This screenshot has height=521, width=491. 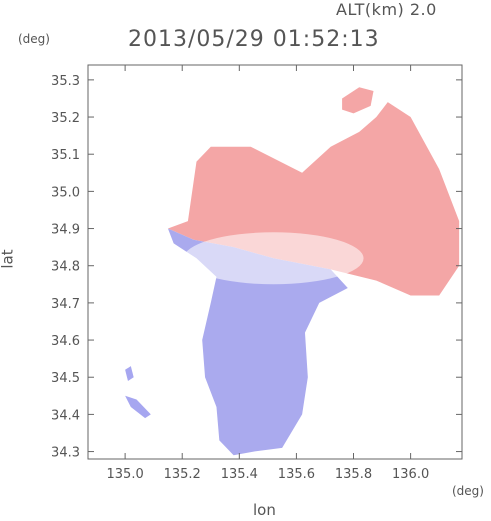 I want to click on x-tick-label: 135.0, so click(x=125, y=474).